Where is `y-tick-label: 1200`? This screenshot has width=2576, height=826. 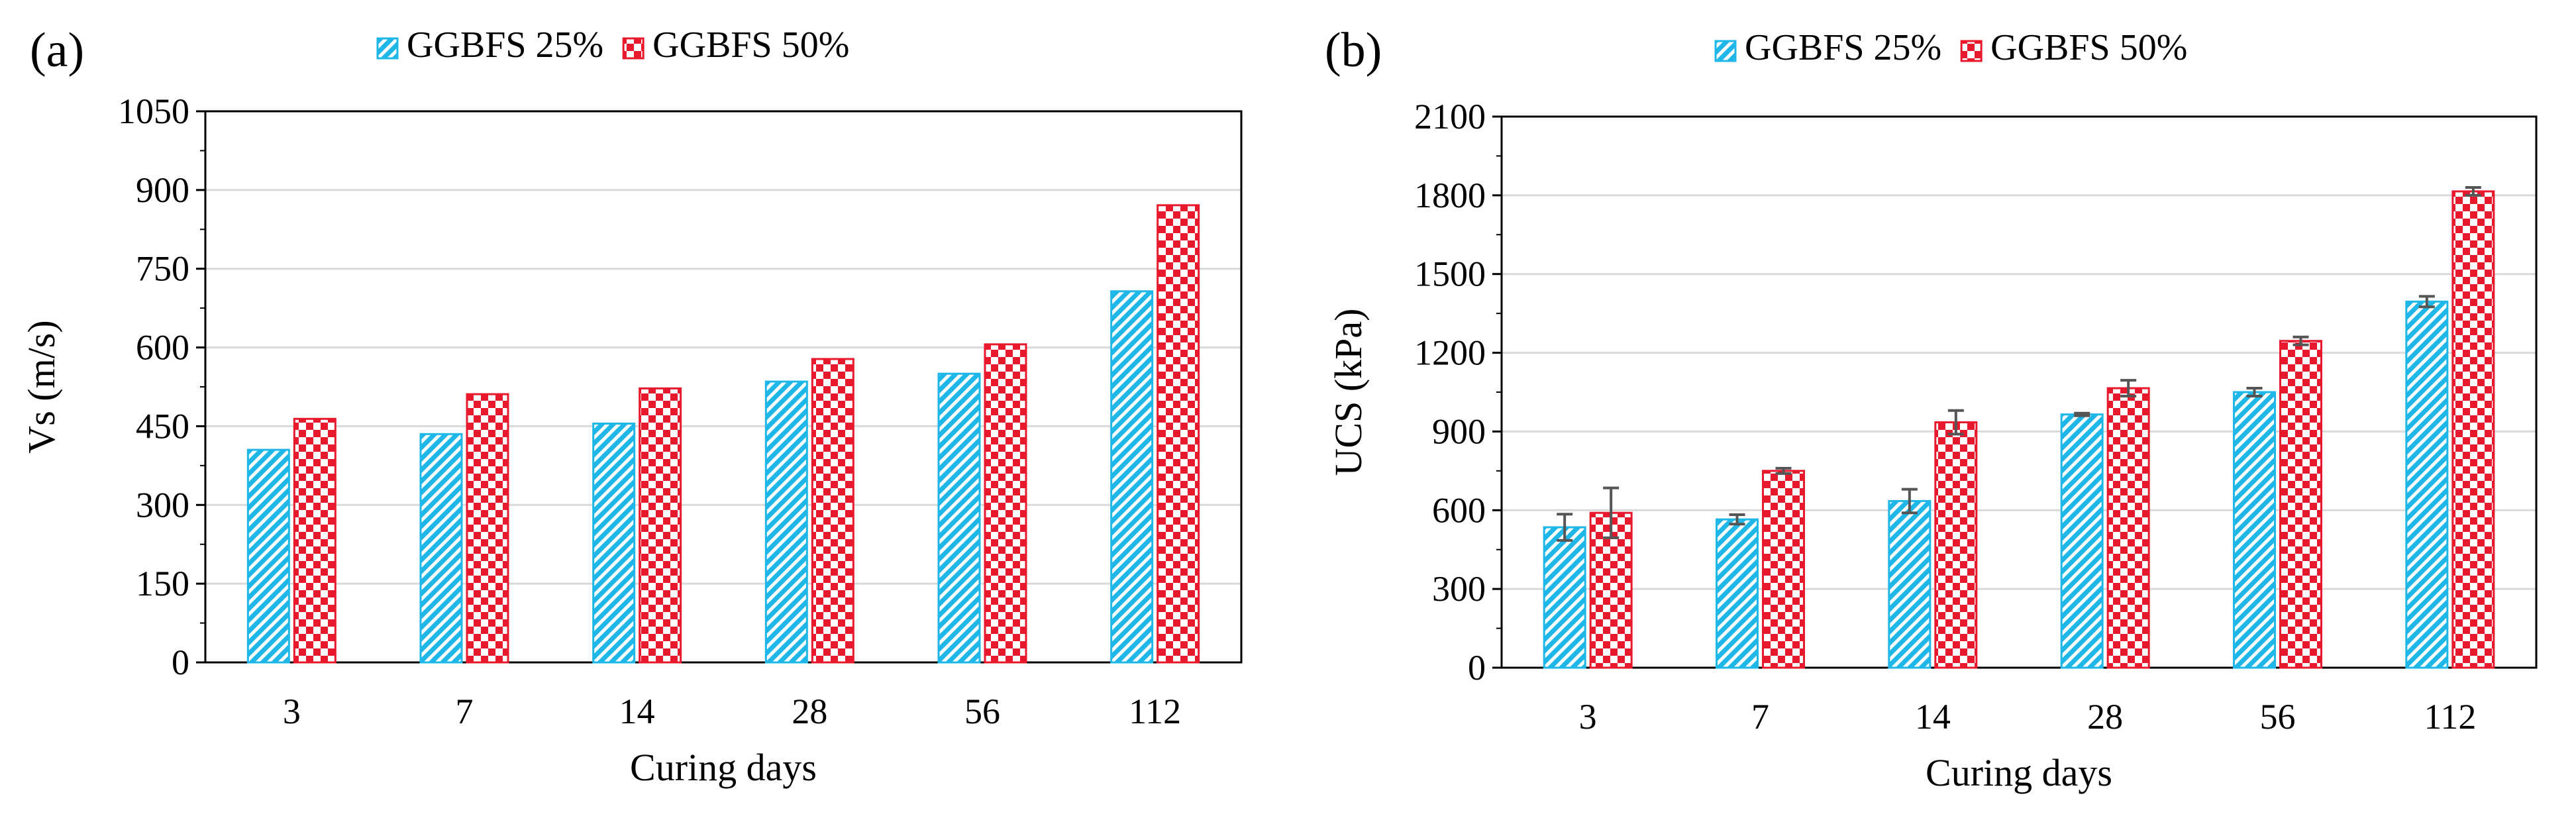
y-tick-label: 1200 is located at coordinates (1450, 353).